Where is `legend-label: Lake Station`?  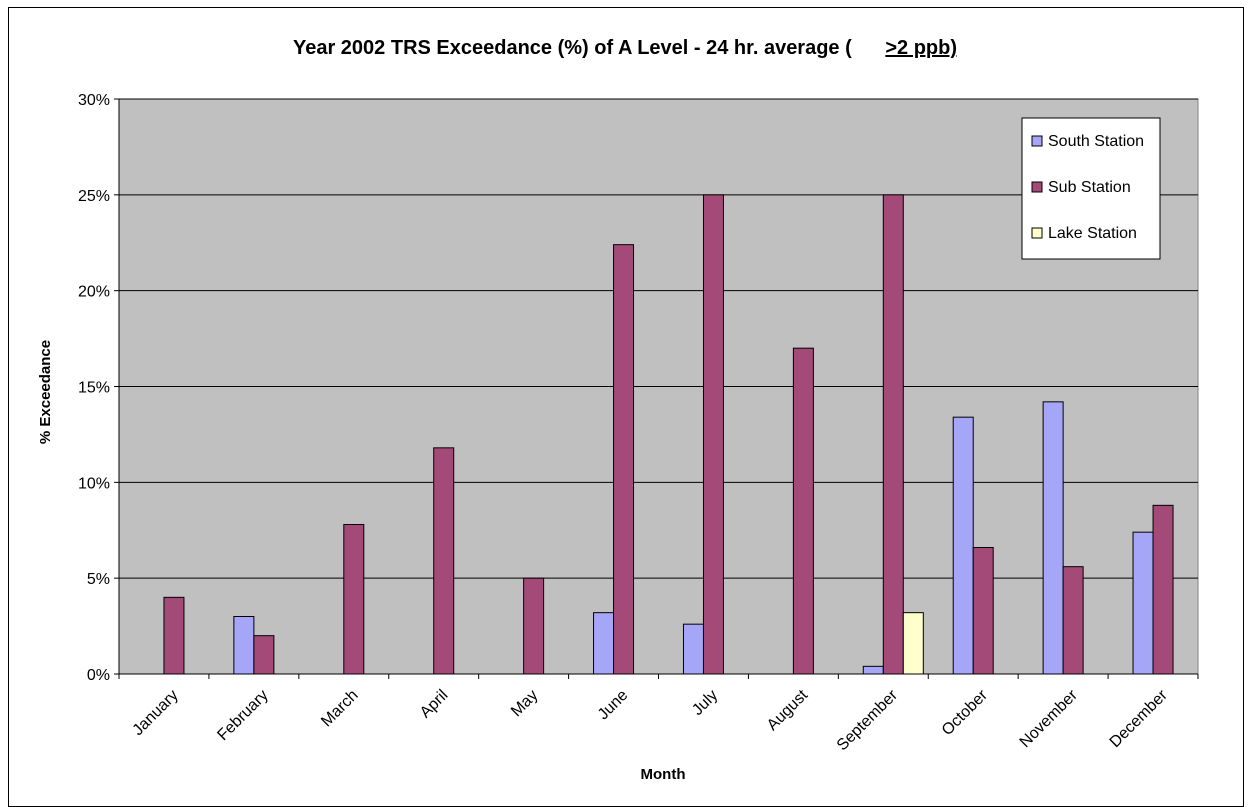
legend-label: Lake Station is located at coordinates (1092, 233).